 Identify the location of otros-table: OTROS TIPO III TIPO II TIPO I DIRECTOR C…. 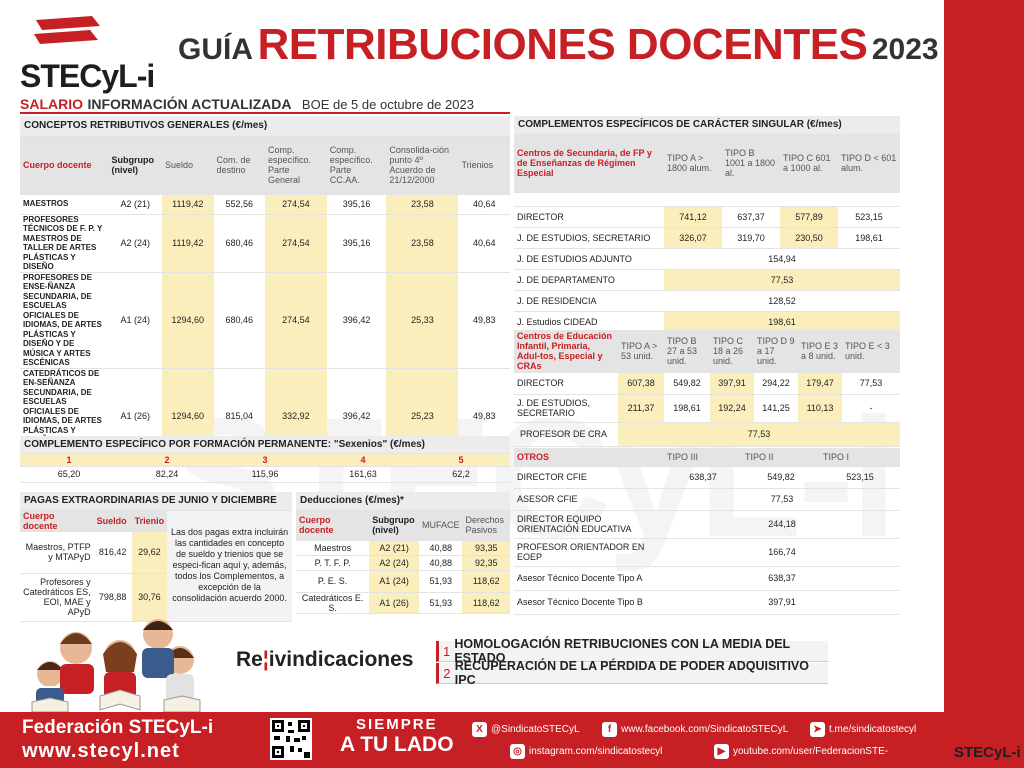
(707, 531).